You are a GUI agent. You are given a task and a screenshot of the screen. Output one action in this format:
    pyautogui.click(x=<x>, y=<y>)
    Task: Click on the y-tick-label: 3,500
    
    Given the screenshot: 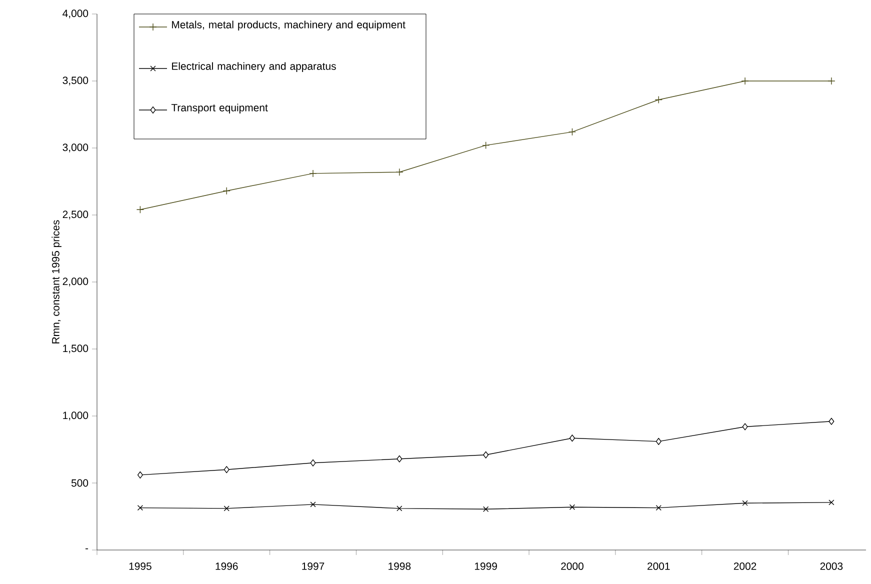 What is the action you would take?
    pyautogui.click(x=75, y=81)
    